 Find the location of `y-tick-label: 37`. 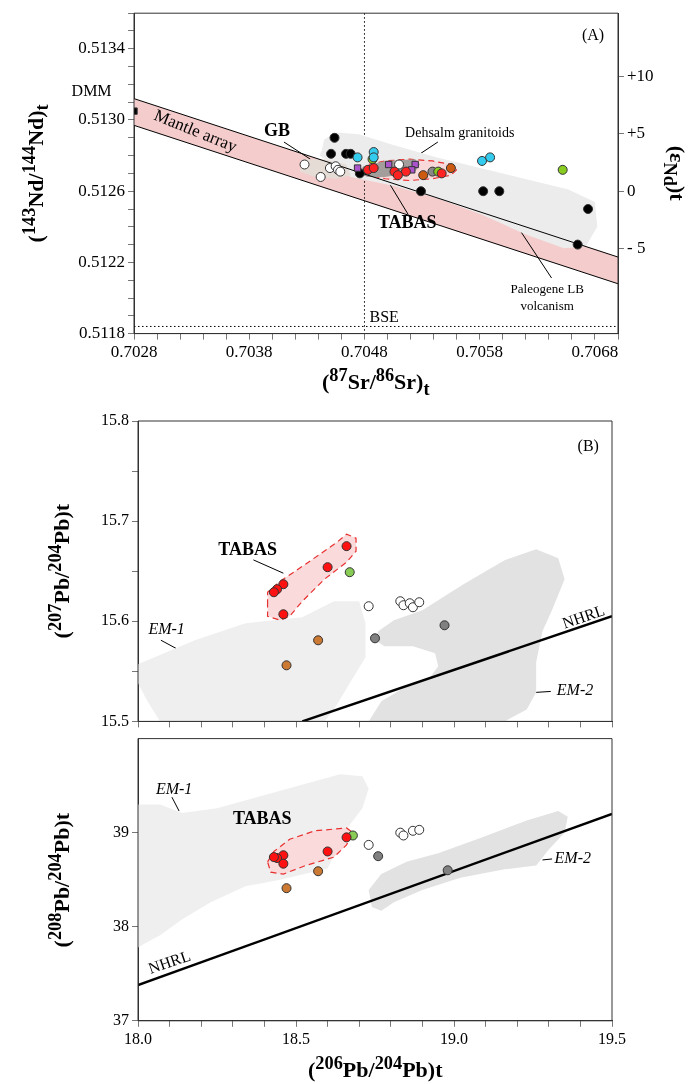

y-tick-label: 37 is located at coordinates (121, 1019).